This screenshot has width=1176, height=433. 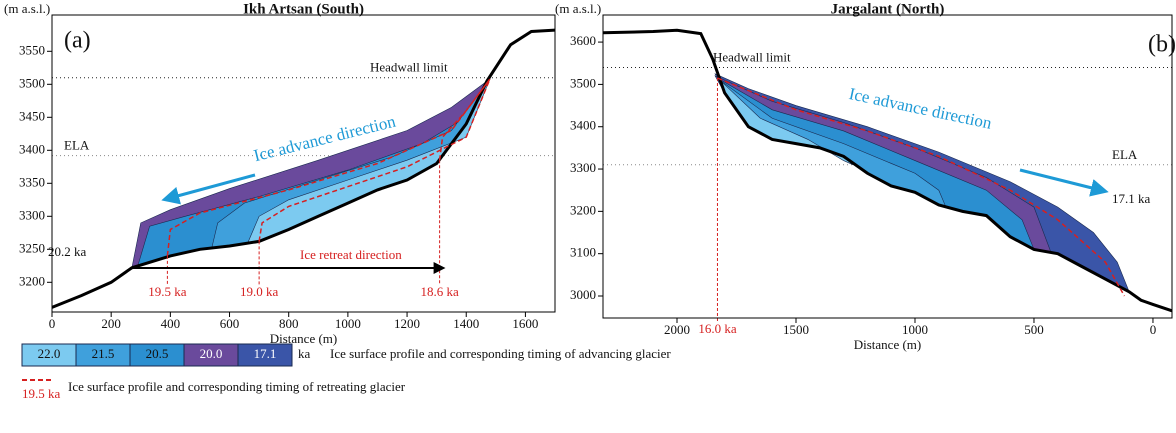 I want to click on retreat-label: 16.0 ka, so click(x=717, y=328).